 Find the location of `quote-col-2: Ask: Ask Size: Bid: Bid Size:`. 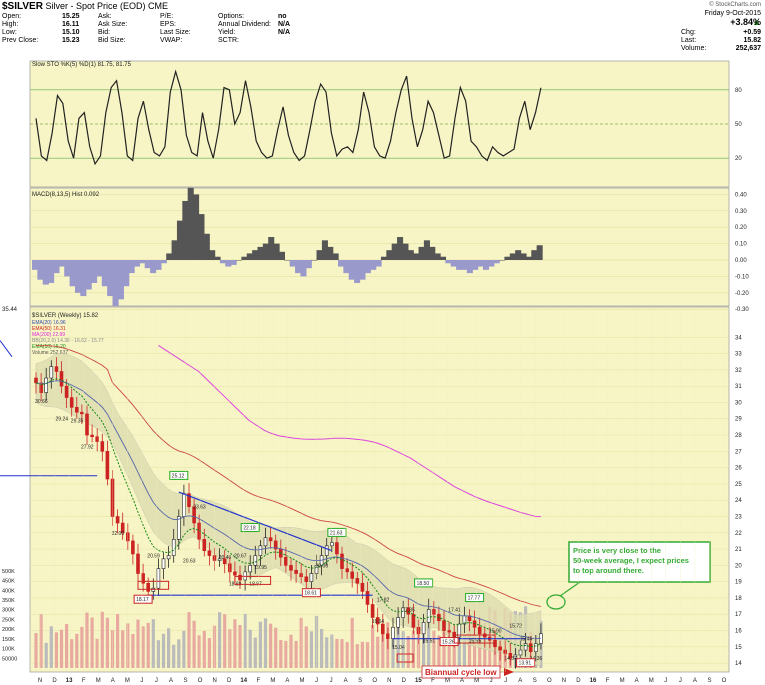

quote-col-2: Ask: Ask Size: Bid: Bid Size: is located at coordinates (112, 29).